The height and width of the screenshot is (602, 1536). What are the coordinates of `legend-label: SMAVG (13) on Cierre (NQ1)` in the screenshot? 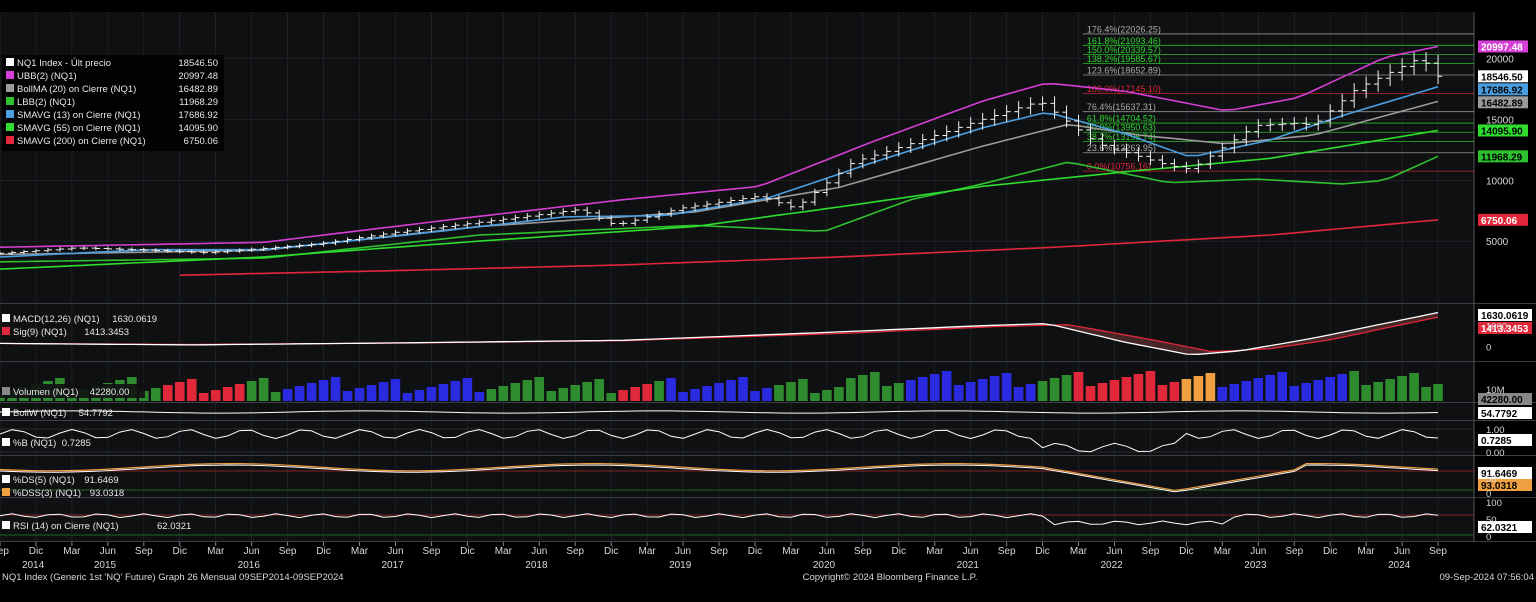 It's located at (78, 115).